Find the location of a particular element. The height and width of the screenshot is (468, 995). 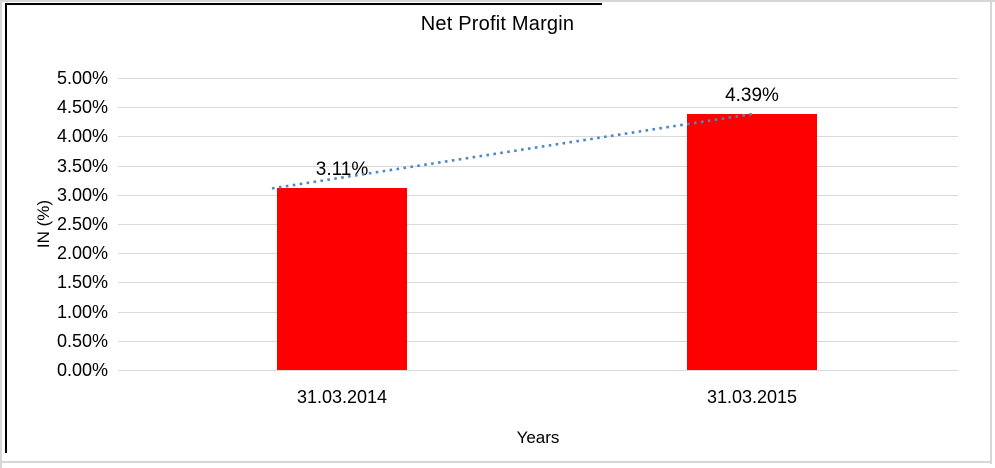

chart-title: Net Profit Margin is located at coordinates (497, 24).